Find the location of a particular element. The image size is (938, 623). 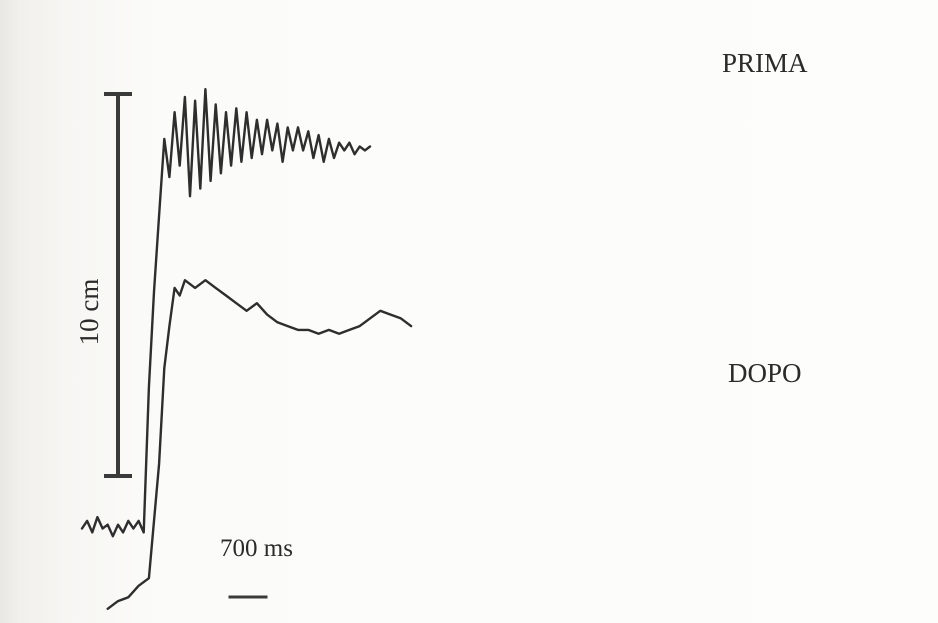

horizontal-scale-bar: 700 ms is located at coordinates (256, 567).